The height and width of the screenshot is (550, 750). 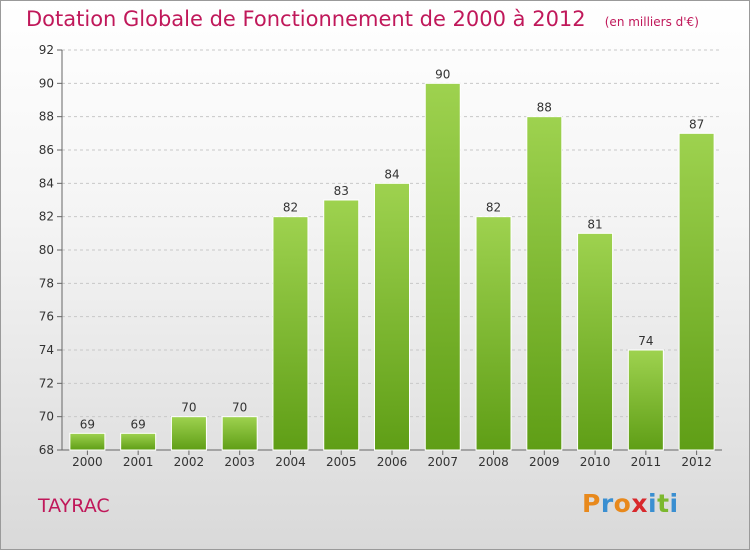 What do you see at coordinates (696, 291) in the screenshot?
I see `bar-2012` at bounding box center [696, 291].